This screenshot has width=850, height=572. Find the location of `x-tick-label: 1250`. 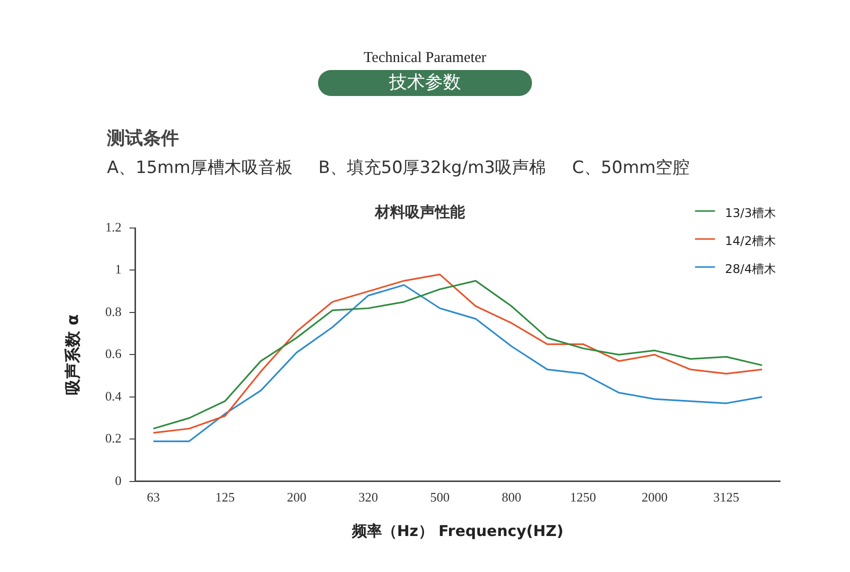

x-tick-label: 1250 is located at coordinates (583, 497).